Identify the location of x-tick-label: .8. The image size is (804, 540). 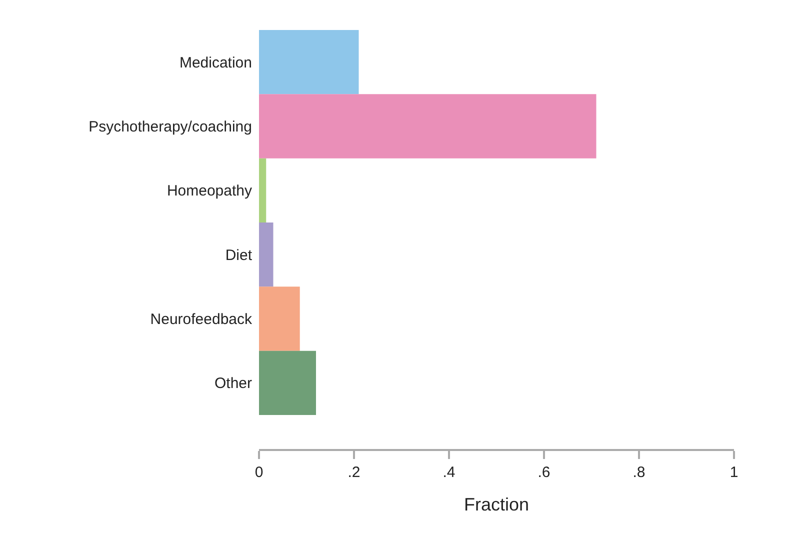
(639, 472).